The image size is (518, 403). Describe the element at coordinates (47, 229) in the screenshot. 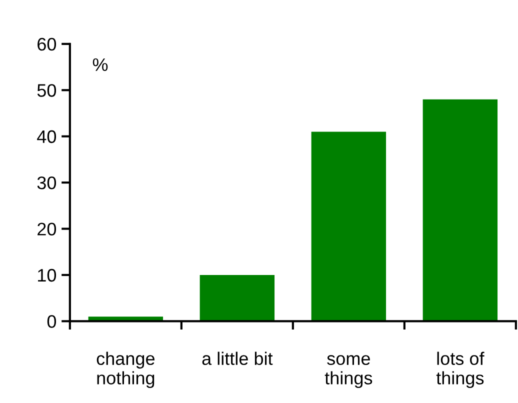

I see `y-tick-label: 20` at that location.